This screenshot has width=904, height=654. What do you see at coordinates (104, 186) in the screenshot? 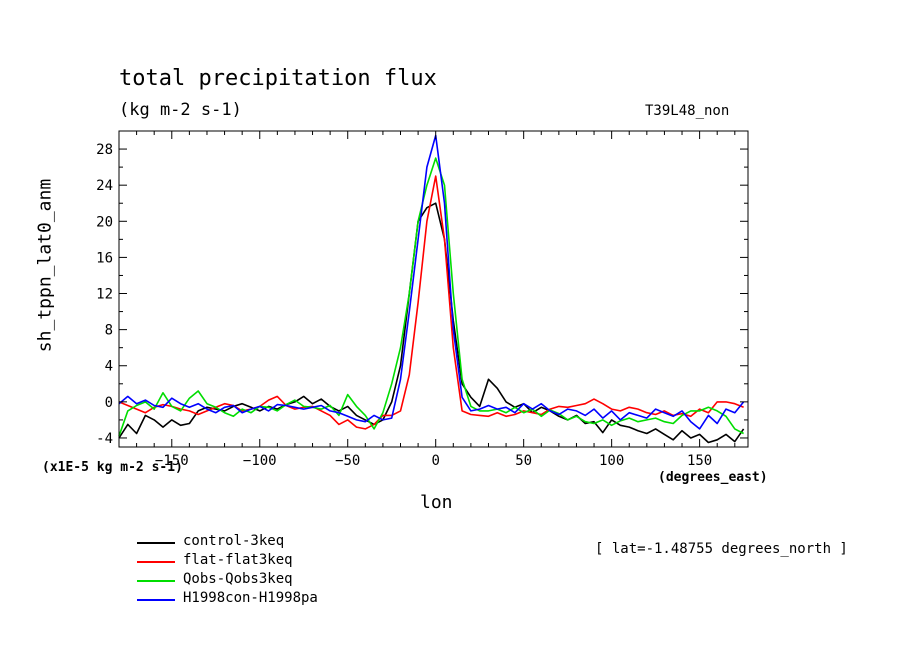
I see `y-tick-label: 24` at bounding box center [104, 186].